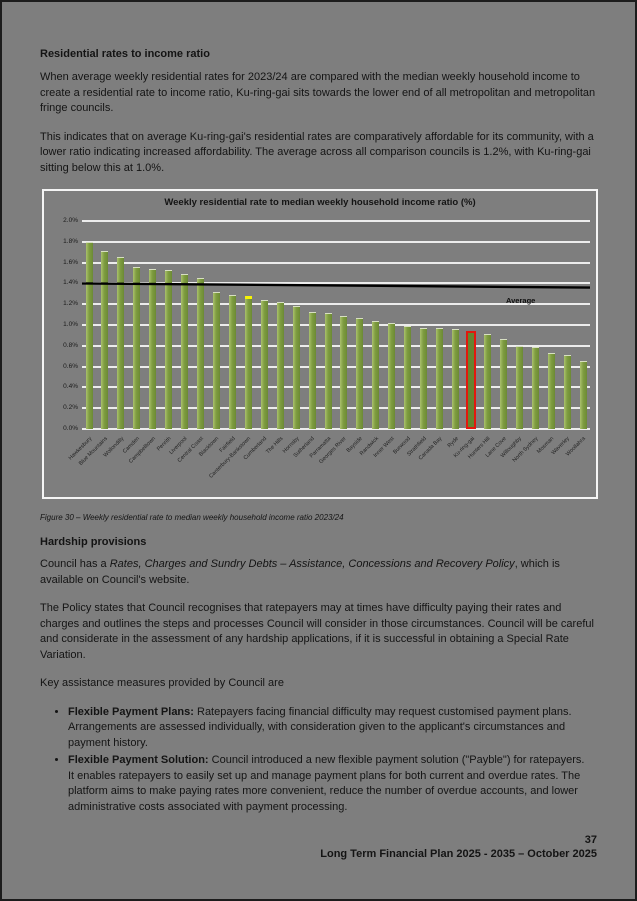 This screenshot has width=637, height=901. I want to click on bullet-lead: Flexible Payment Solution:, so click(138, 760).